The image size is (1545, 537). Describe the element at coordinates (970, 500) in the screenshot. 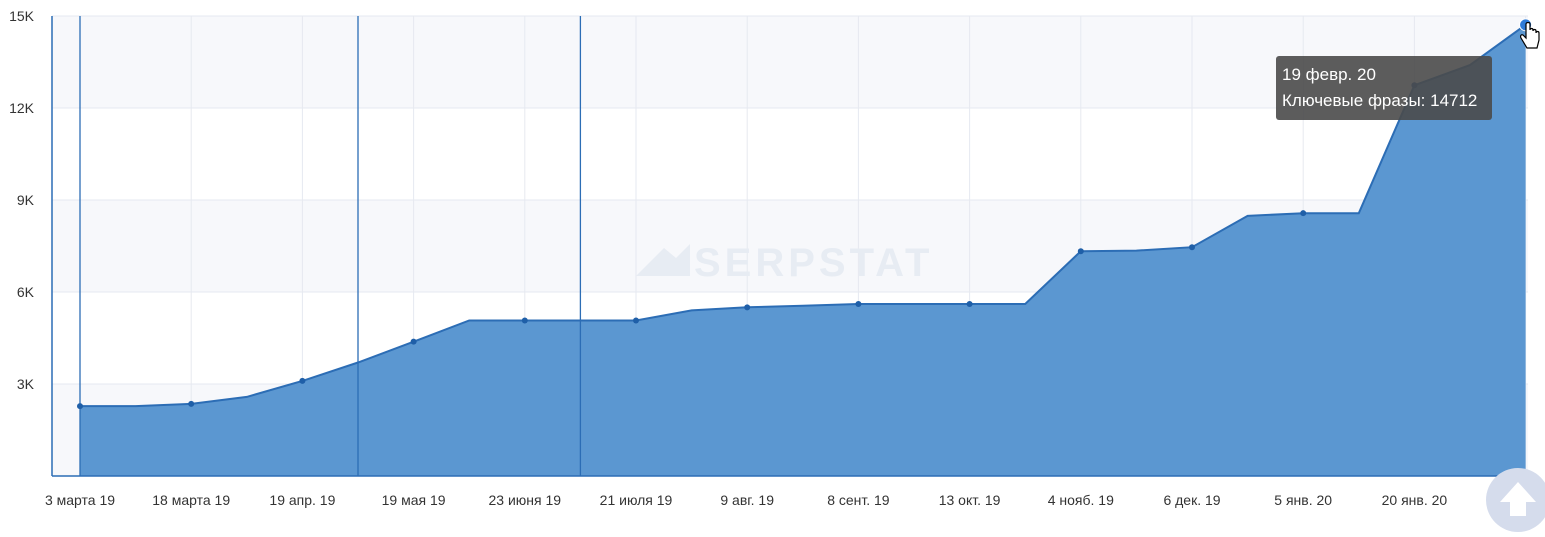

I see `x-tick-label: 13 окт. 19` at that location.